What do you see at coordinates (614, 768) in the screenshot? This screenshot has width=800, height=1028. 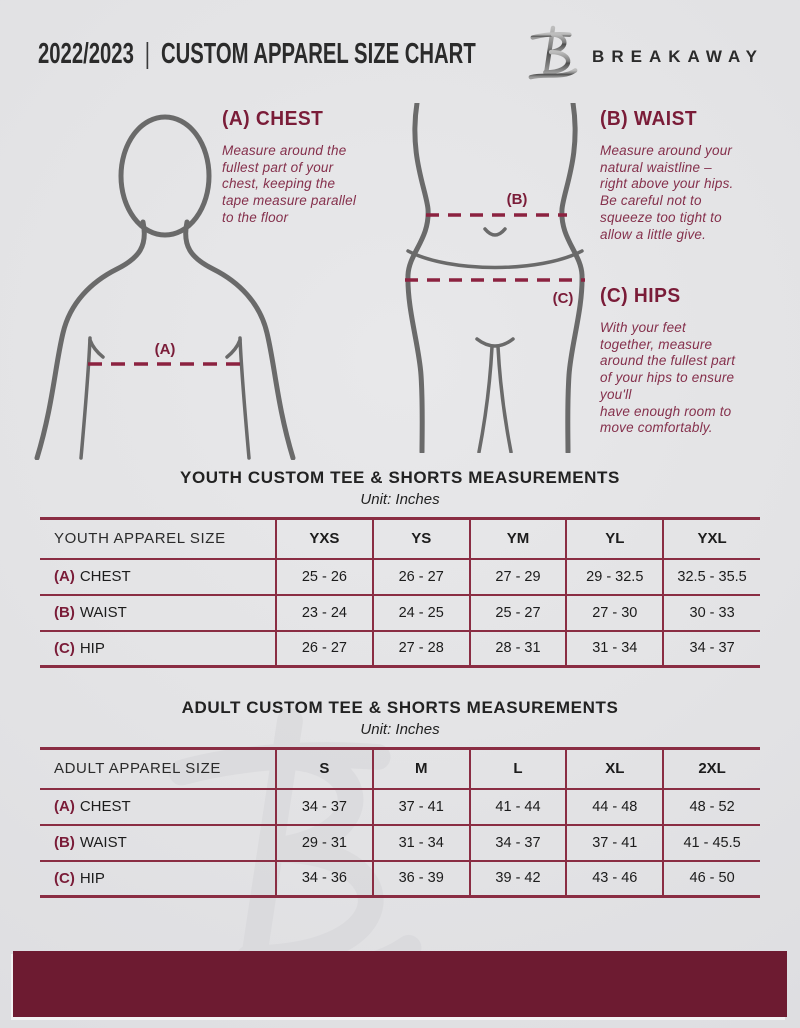 I see `size-header: XL` at bounding box center [614, 768].